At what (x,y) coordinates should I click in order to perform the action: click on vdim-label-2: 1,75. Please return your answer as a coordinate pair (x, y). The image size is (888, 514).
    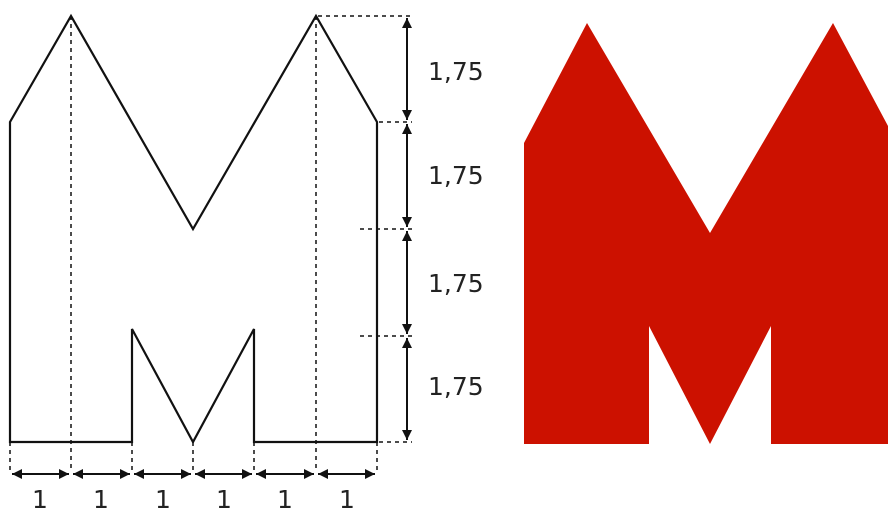
    Looking at the image, I should click on (456, 175).